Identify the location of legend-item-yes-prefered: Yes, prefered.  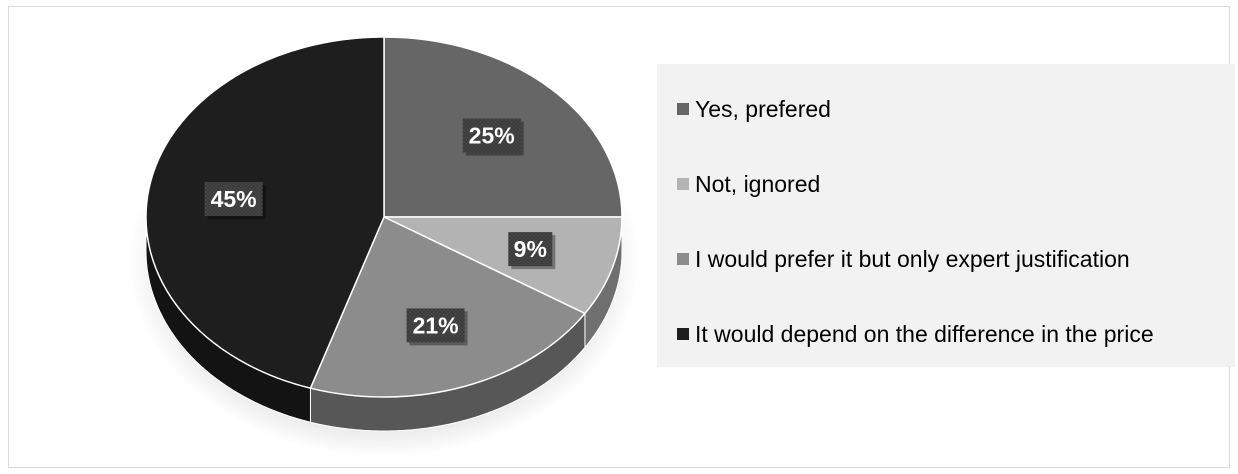
(754, 109).